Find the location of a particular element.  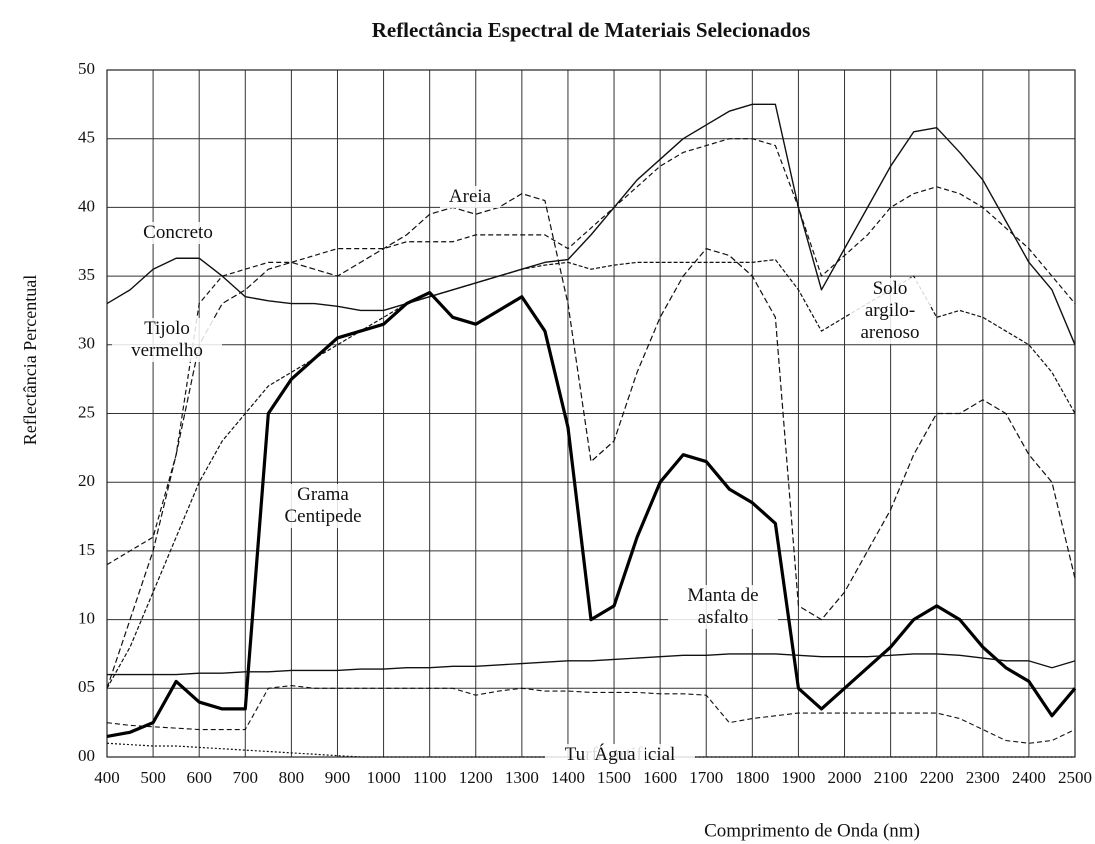

y-tick-label: 10 is located at coordinates (86, 618).